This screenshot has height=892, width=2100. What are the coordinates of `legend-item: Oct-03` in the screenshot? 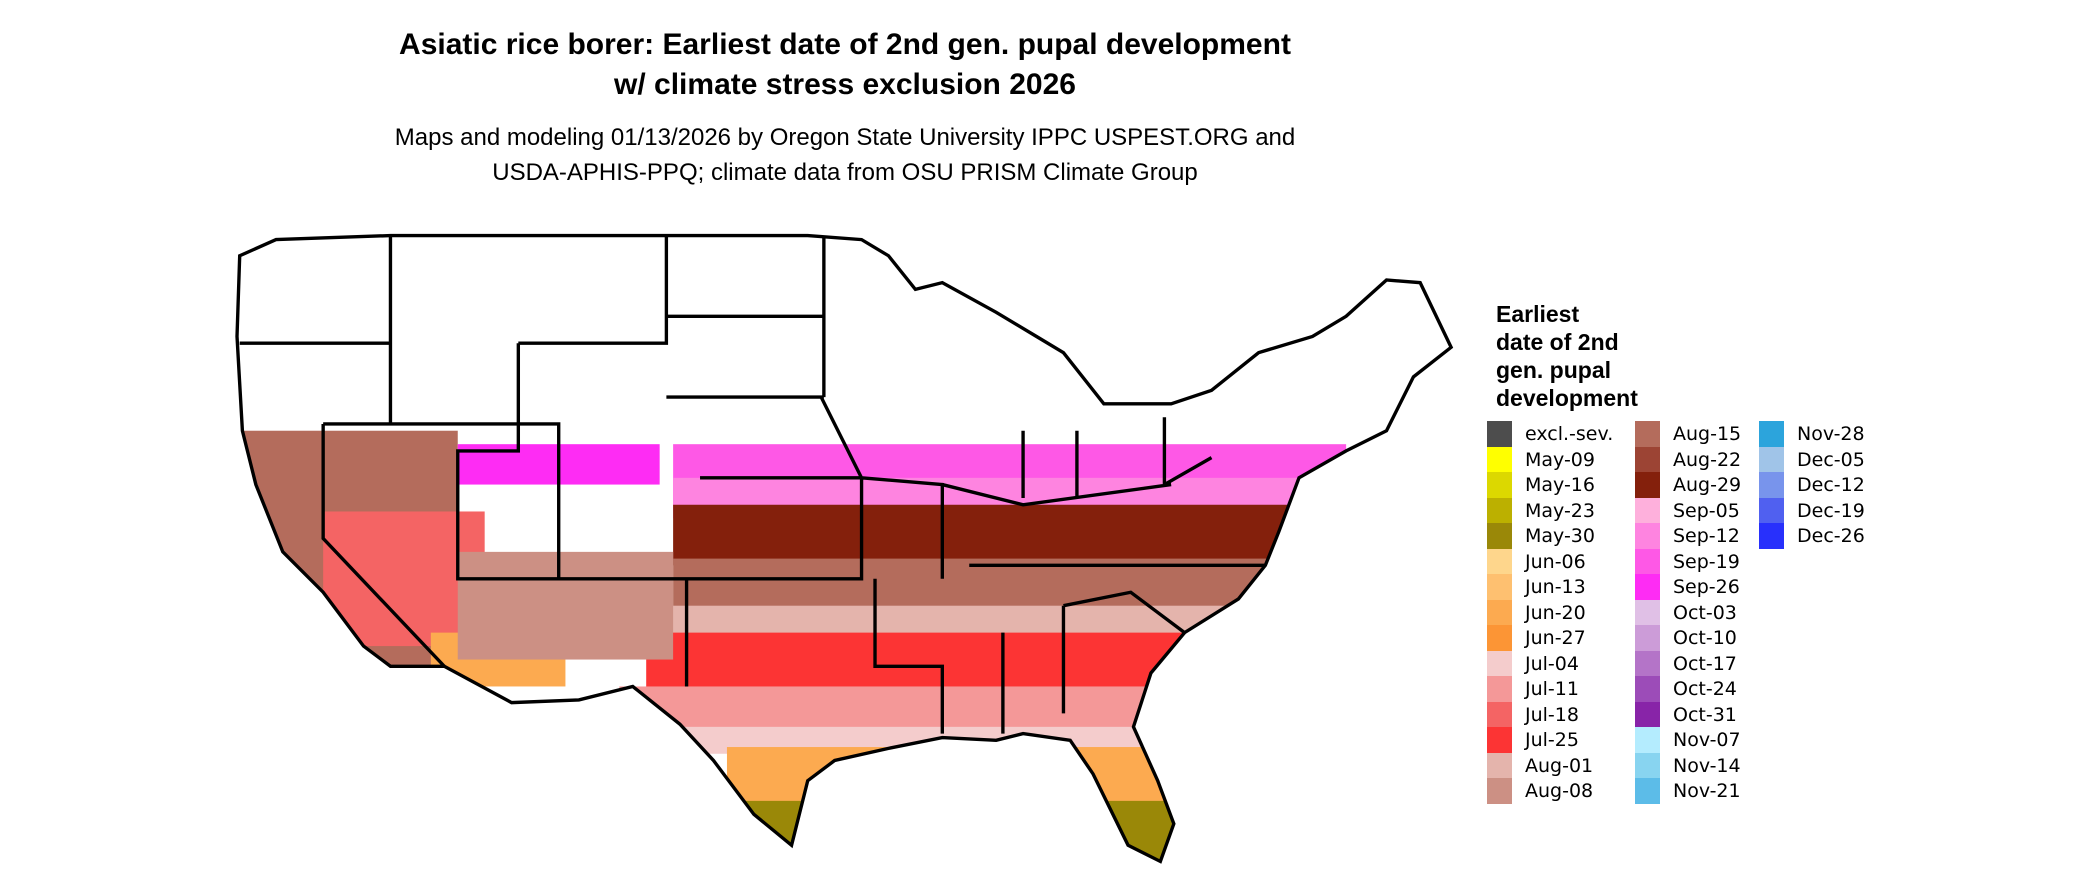 It's located at (1686, 612).